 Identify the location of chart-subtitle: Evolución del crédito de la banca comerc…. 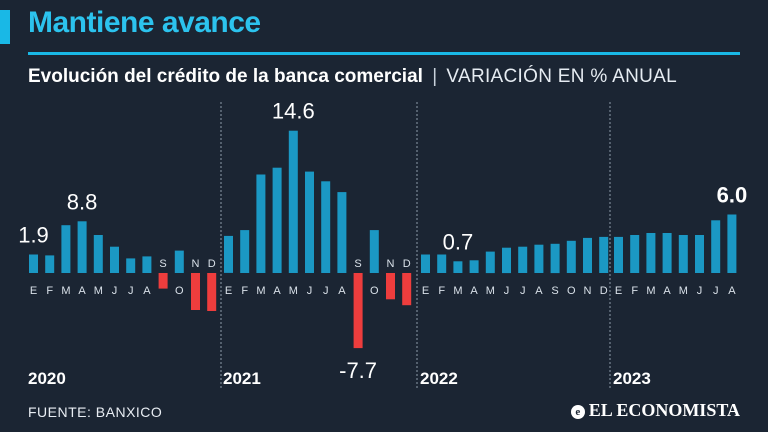
(352, 77).